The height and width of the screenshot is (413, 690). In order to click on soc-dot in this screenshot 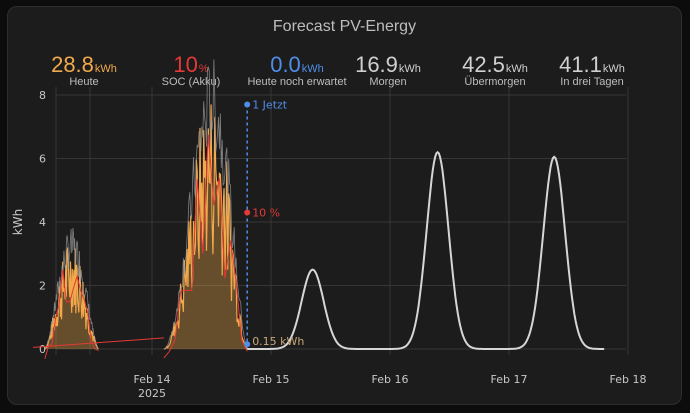, I will do `click(247, 212)`.